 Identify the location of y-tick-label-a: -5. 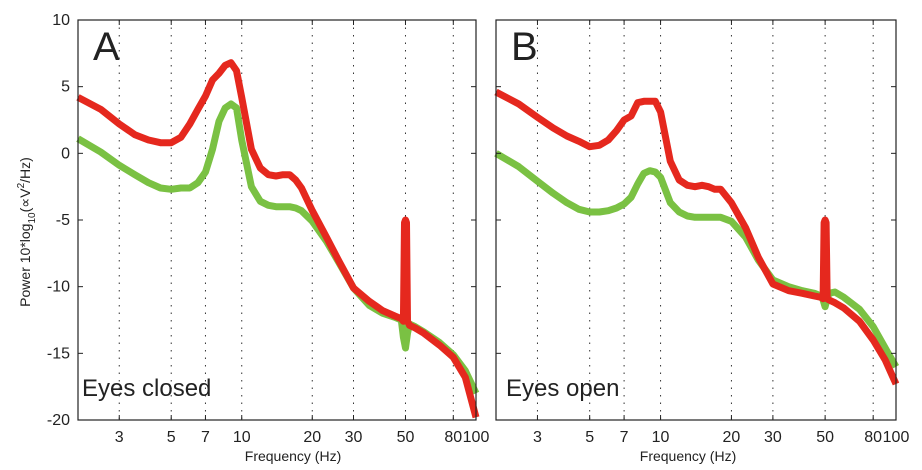
(63, 220).